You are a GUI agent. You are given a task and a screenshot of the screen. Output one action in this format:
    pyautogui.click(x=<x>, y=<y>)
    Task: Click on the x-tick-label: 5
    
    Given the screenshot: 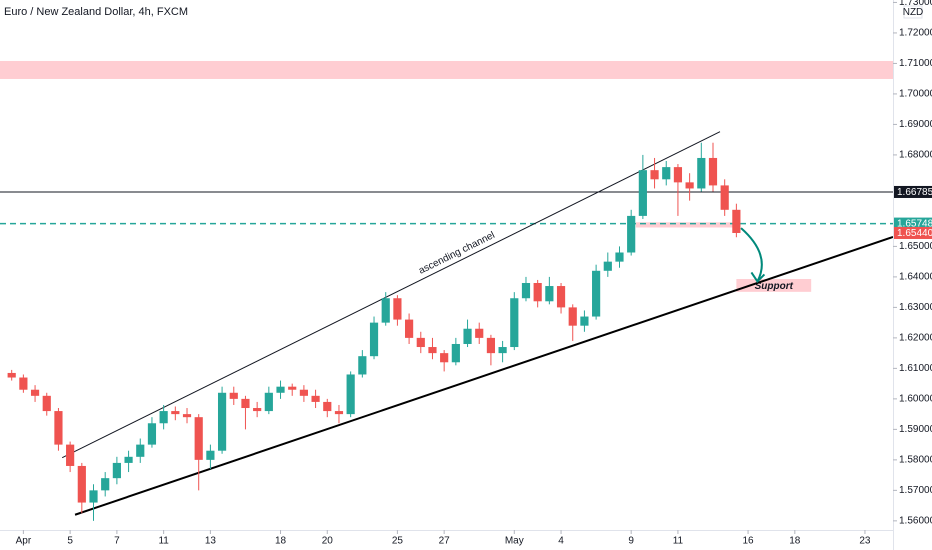 What is the action you would take?
    pyautogui.click(x=70, y=541)
    